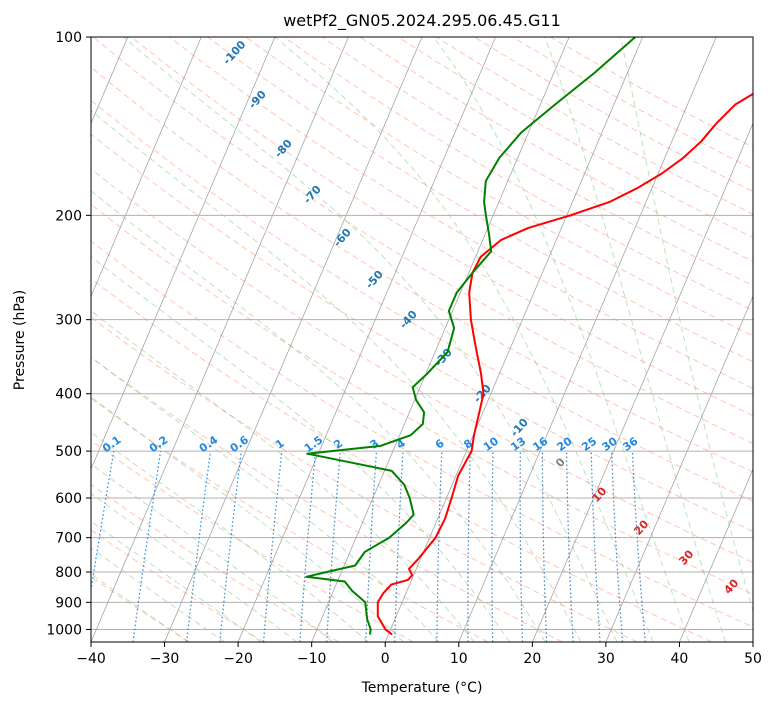 This screenshot has height=708, width=775. Describe the element at coordinates (422, 21) in the screenshot. I see `chart-title: wetPf2_GN05.2024.295.06.45.G11` at that location.